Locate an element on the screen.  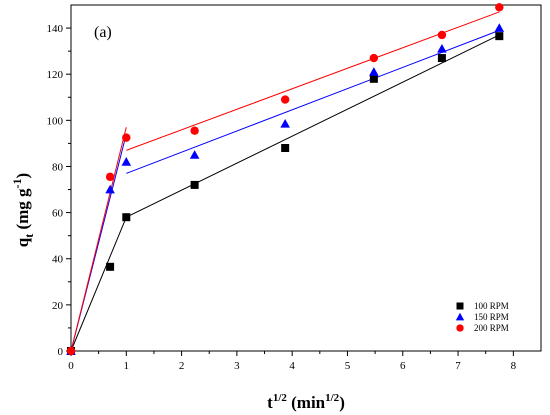
x-tick-label: 3 is located at coordinates (237, 366).